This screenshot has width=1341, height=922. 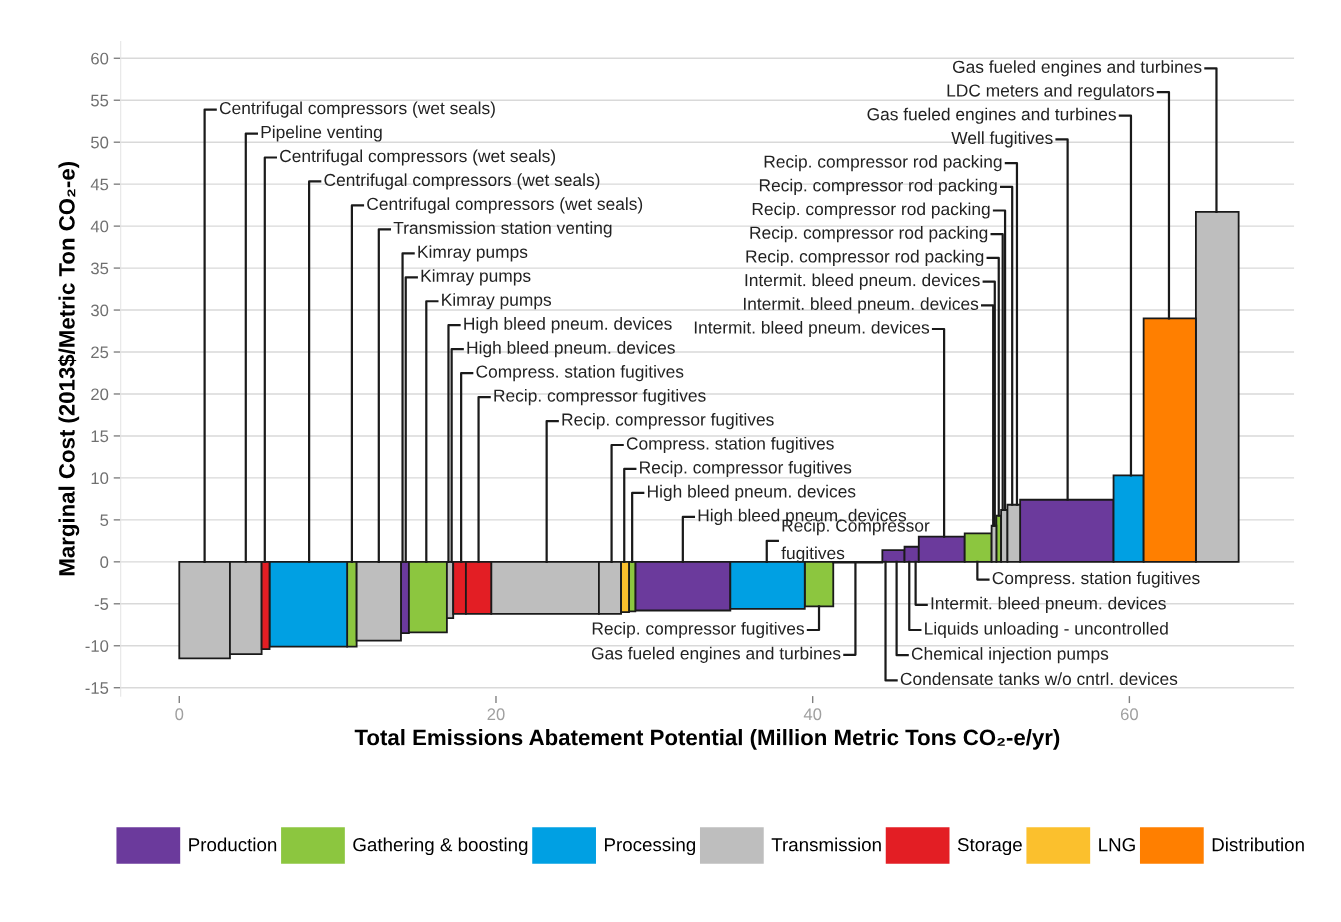 What do you see at coordinates (99, 184) in the screenshot?
I see `y-tick-label: 45` at bounding box center [99, 184].